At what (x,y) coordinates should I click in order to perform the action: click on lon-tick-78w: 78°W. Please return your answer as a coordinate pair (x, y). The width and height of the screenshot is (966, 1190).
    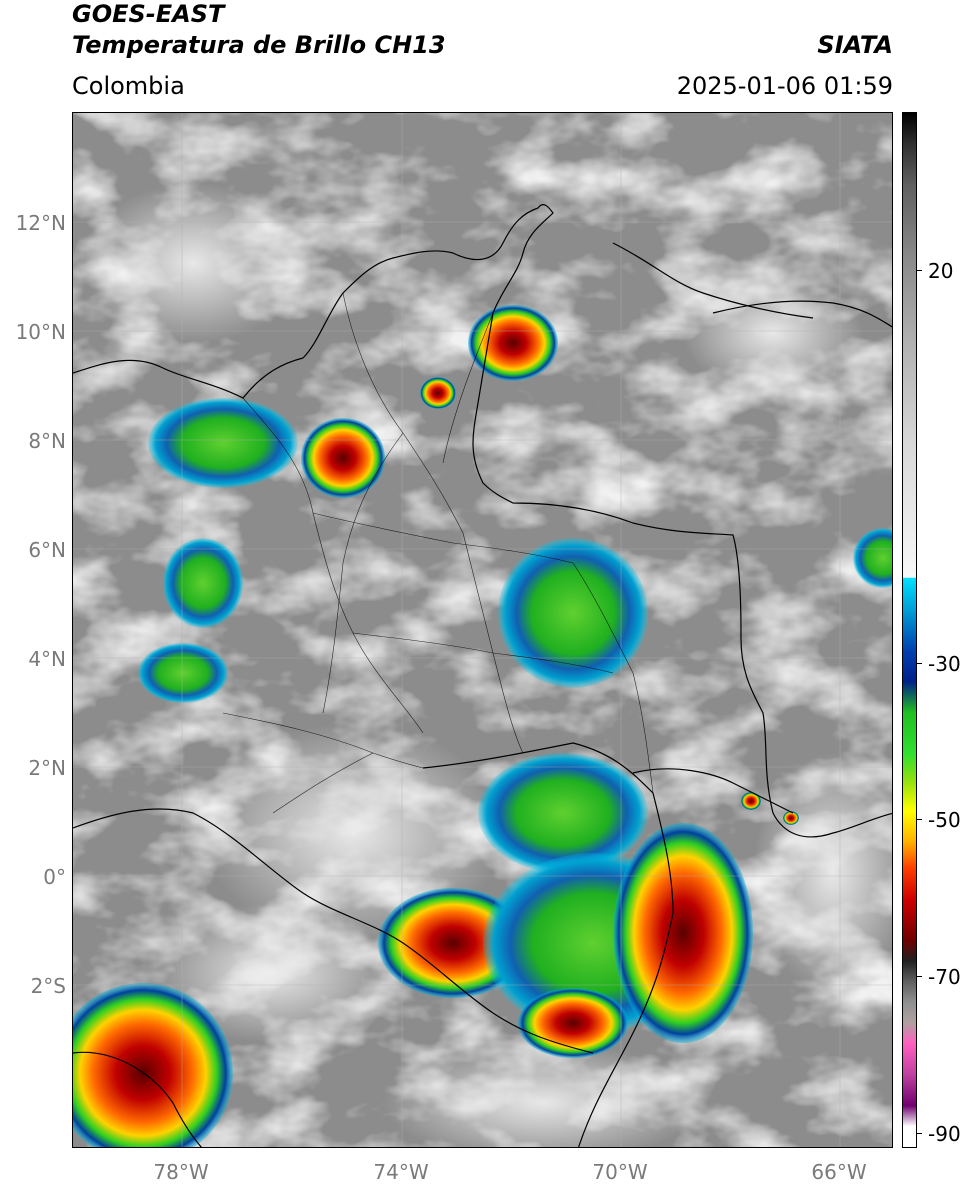
    Looking at the image, I should click on (181, 1172).